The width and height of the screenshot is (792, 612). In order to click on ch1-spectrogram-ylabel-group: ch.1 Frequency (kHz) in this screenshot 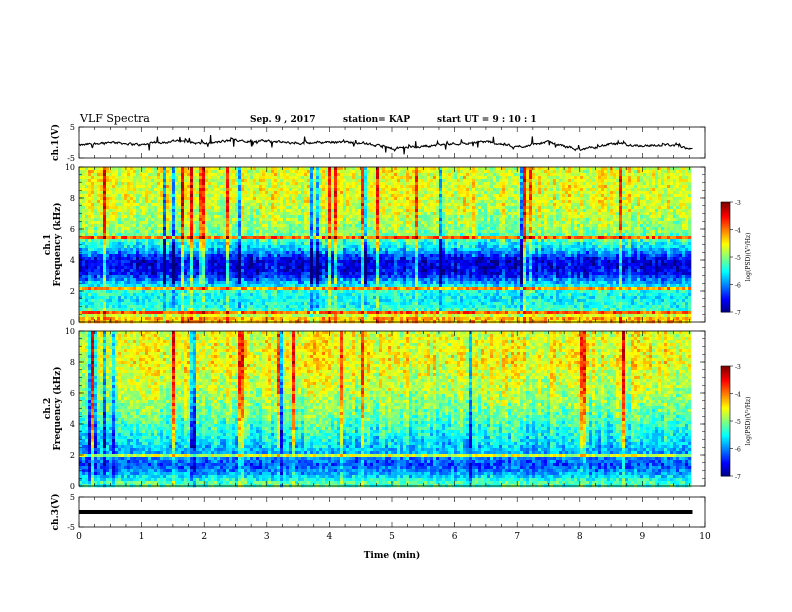, I will do `click(53, 244)`.